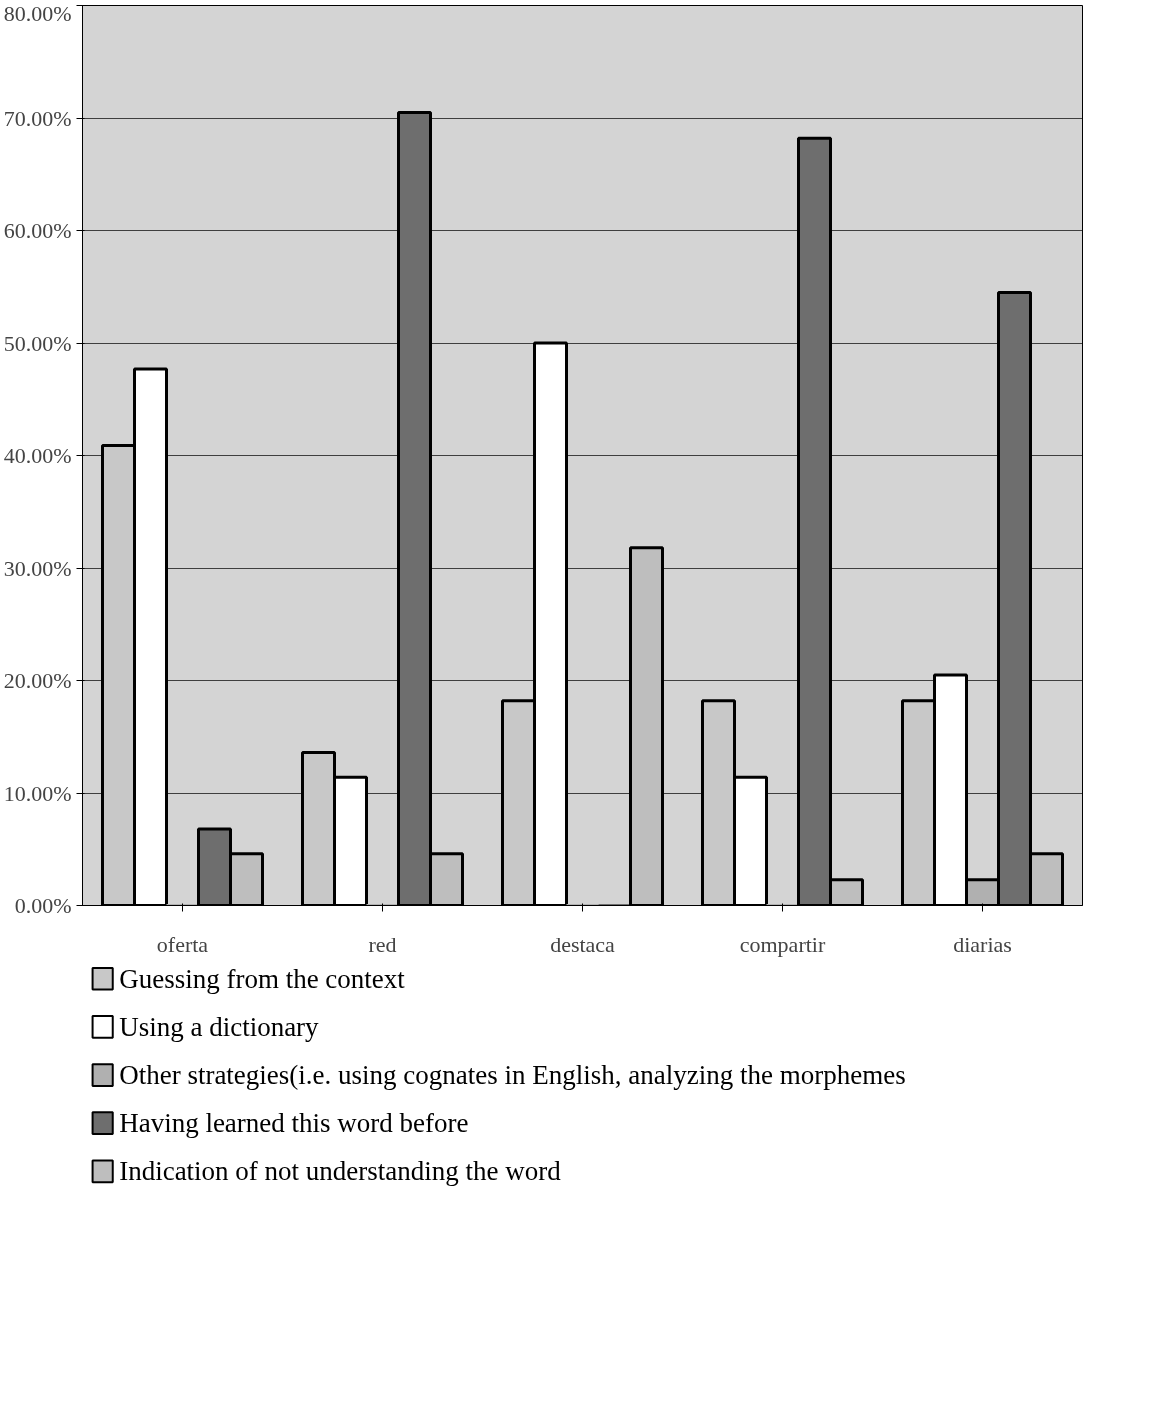 The width and height of the screenshot is (1167, 1406). Describe the element at coordinates (37, 118) in the screenshot. I see `y-tick-label: 70.00%` at that location.